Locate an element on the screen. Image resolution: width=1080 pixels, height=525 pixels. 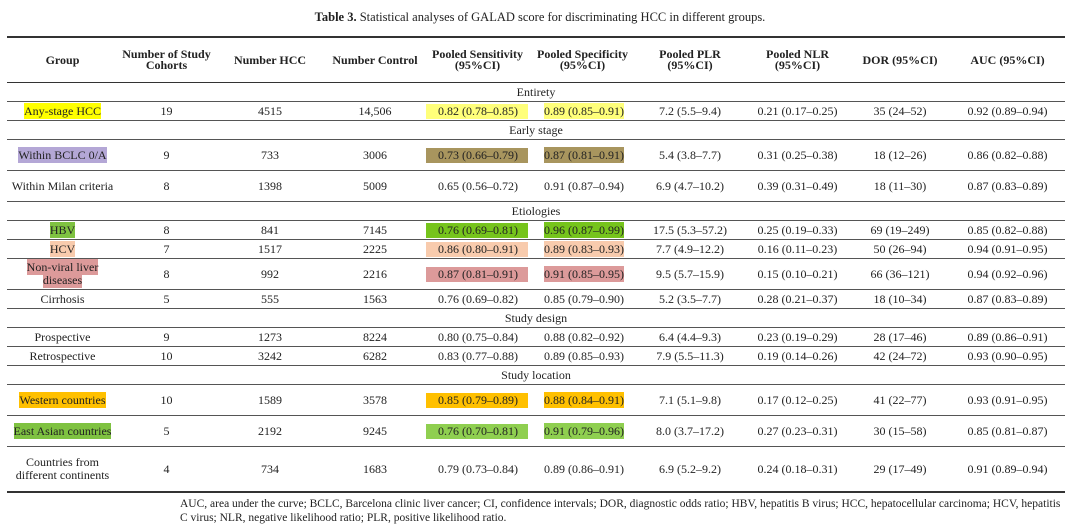
cell-spec-text: 0.89 (0.83–0.93) is located at coordinates (584, 248).